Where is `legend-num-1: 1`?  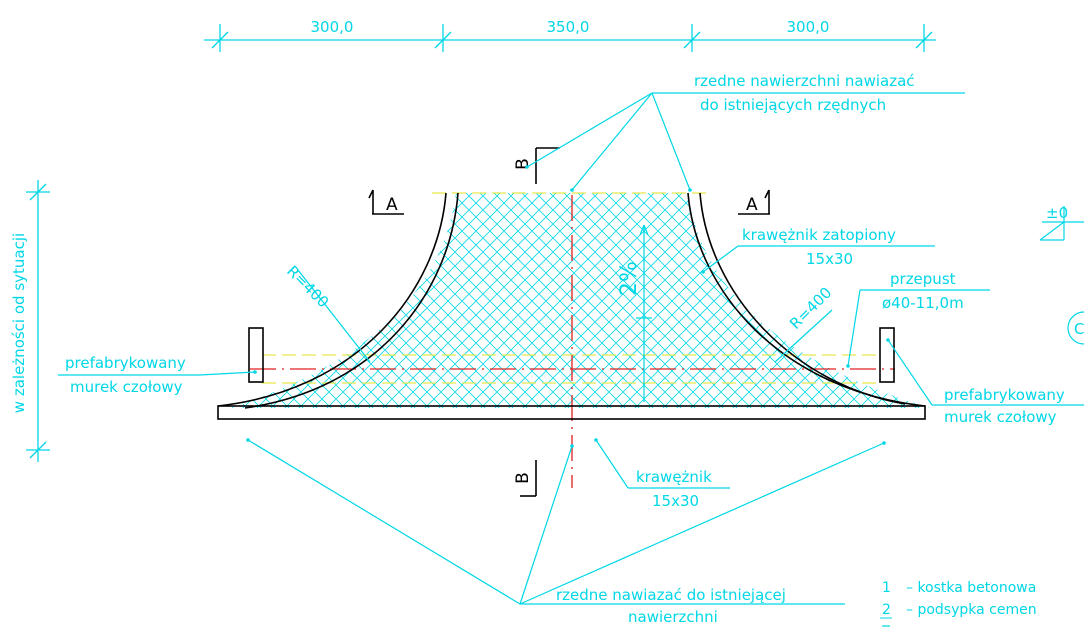 legend-num-1: 1 is located at coordinates (886, 588).